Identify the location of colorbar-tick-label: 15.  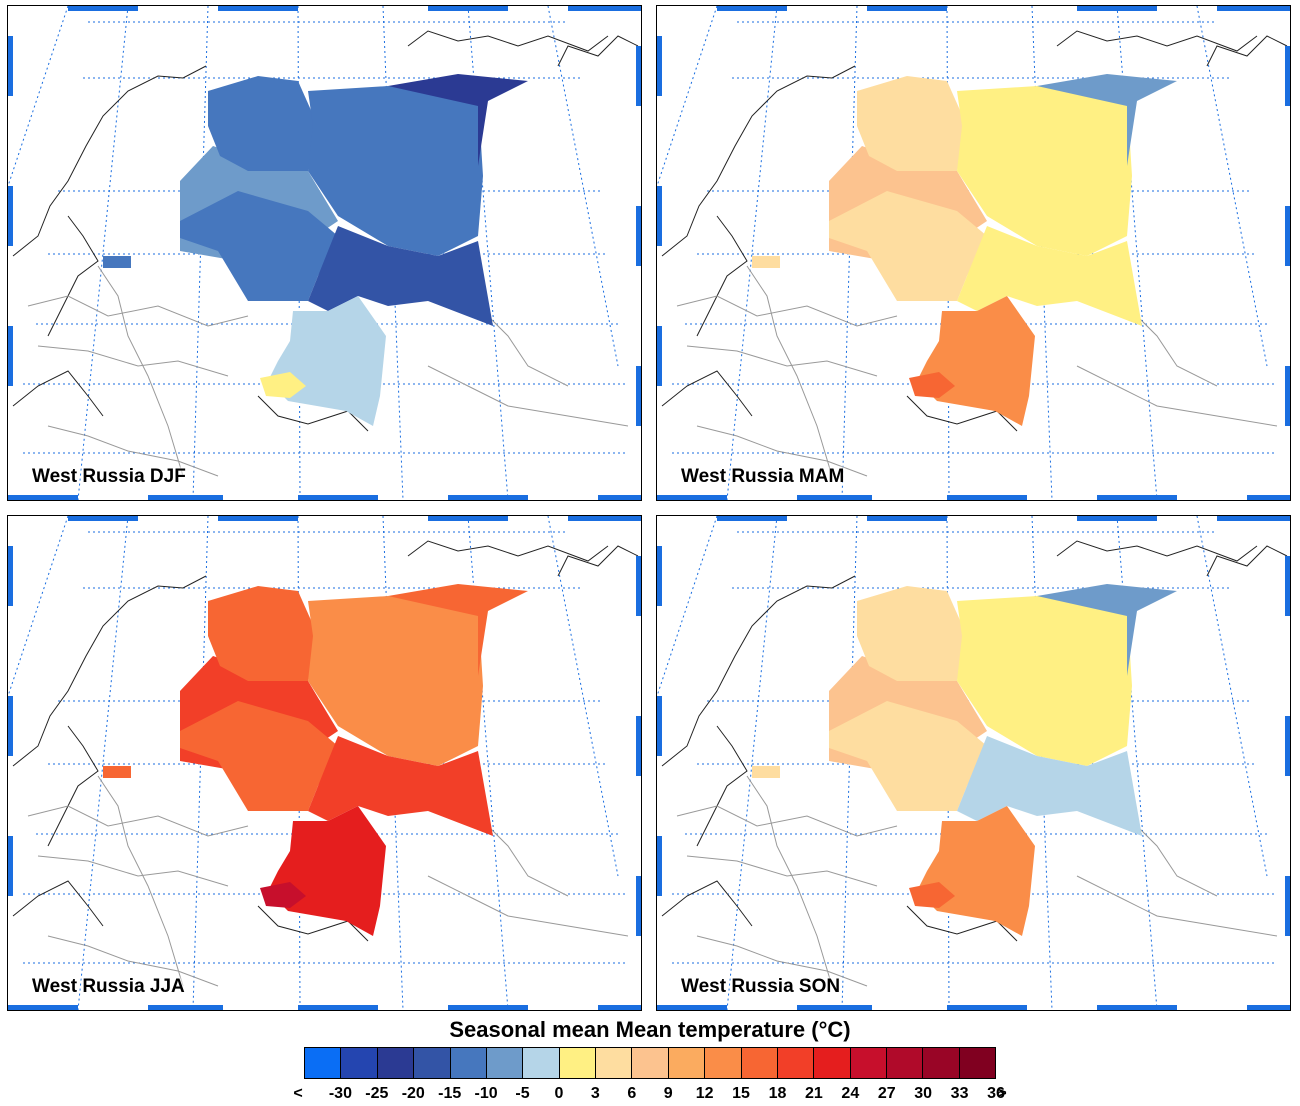
(741, 1093).